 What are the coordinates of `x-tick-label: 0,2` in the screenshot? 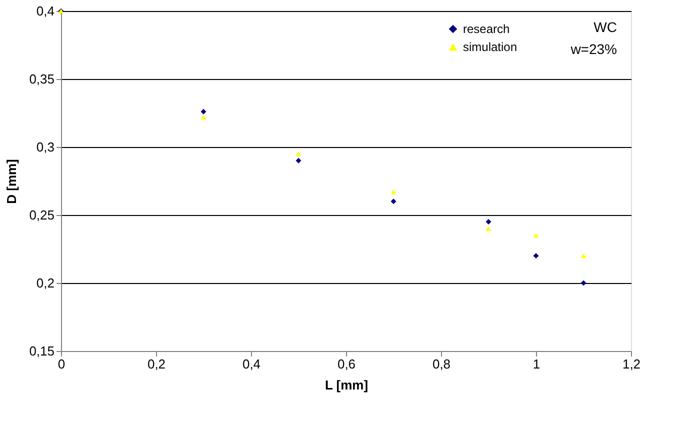 It's located at (156, 364).